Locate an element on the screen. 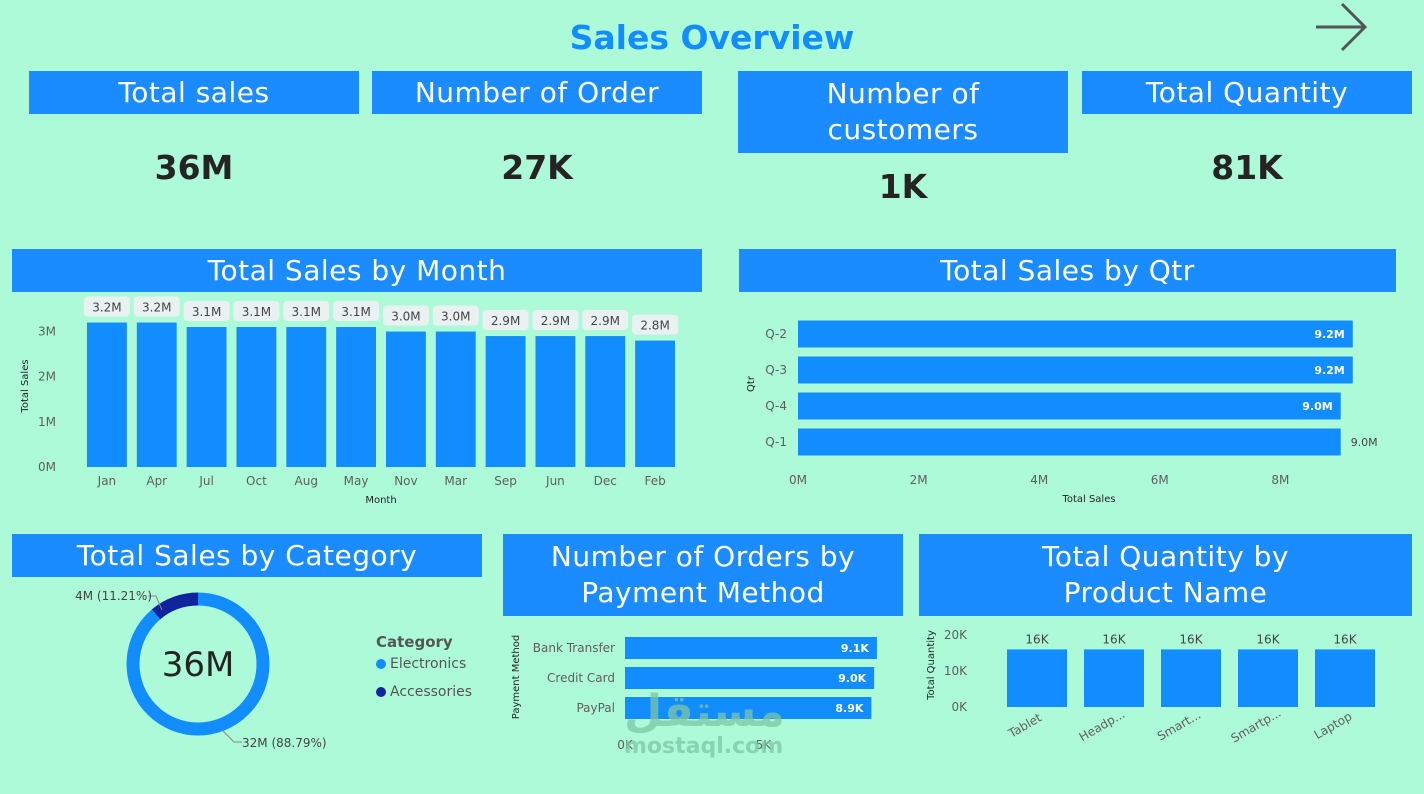 The height and width of the screenshot is (794, 1424). kpi-quantity-value: 81K is located at coordinates (1247, 167).